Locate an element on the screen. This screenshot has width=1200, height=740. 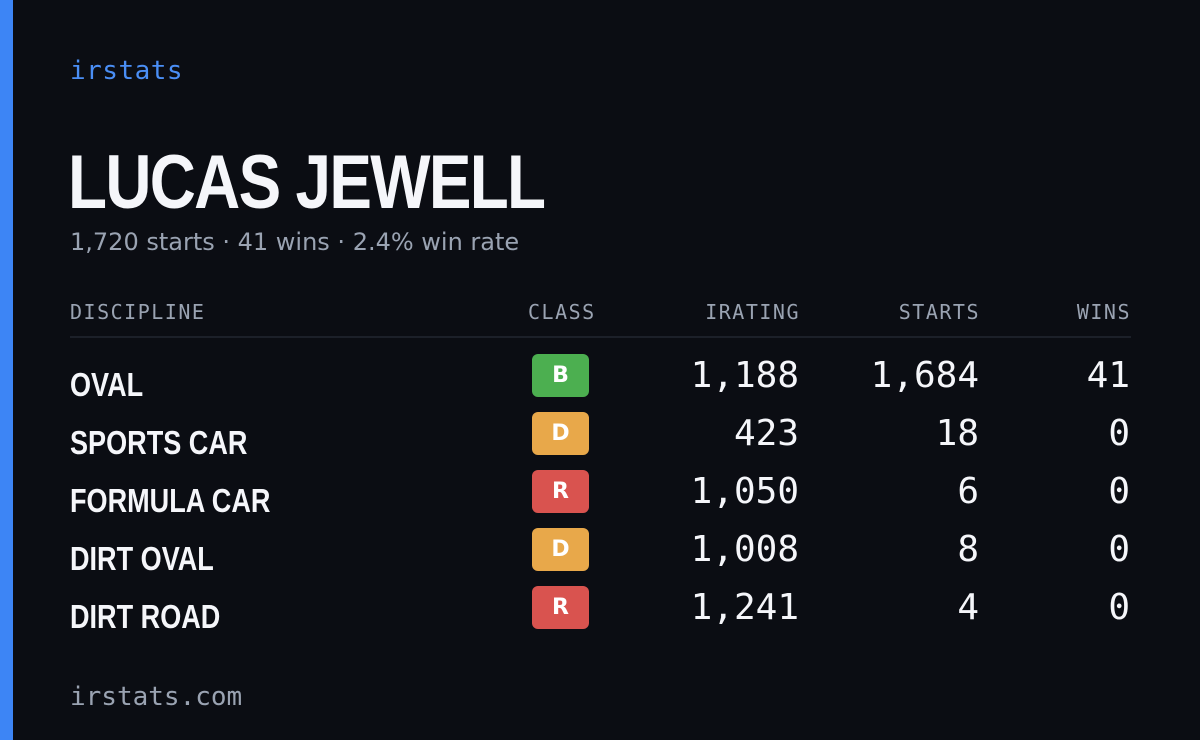
table-header: DISCIPLINE CLASS IRATING STARTS WINS is located at coordinates (600, 317).